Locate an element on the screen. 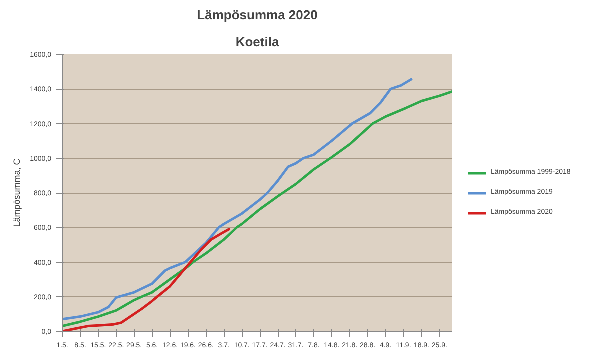 This screenshot has height=360, width=600. y-axis-title: Lämpösumma, C is located at coordinates (17, 193).